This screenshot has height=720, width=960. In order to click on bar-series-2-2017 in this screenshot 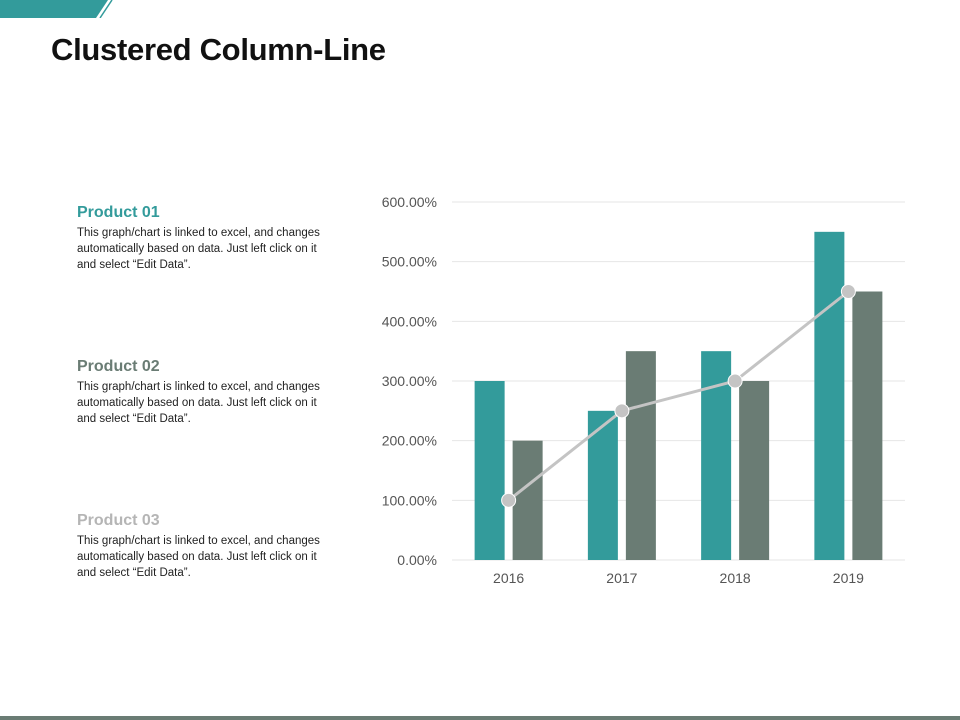, I will do `click(640, 455)`.